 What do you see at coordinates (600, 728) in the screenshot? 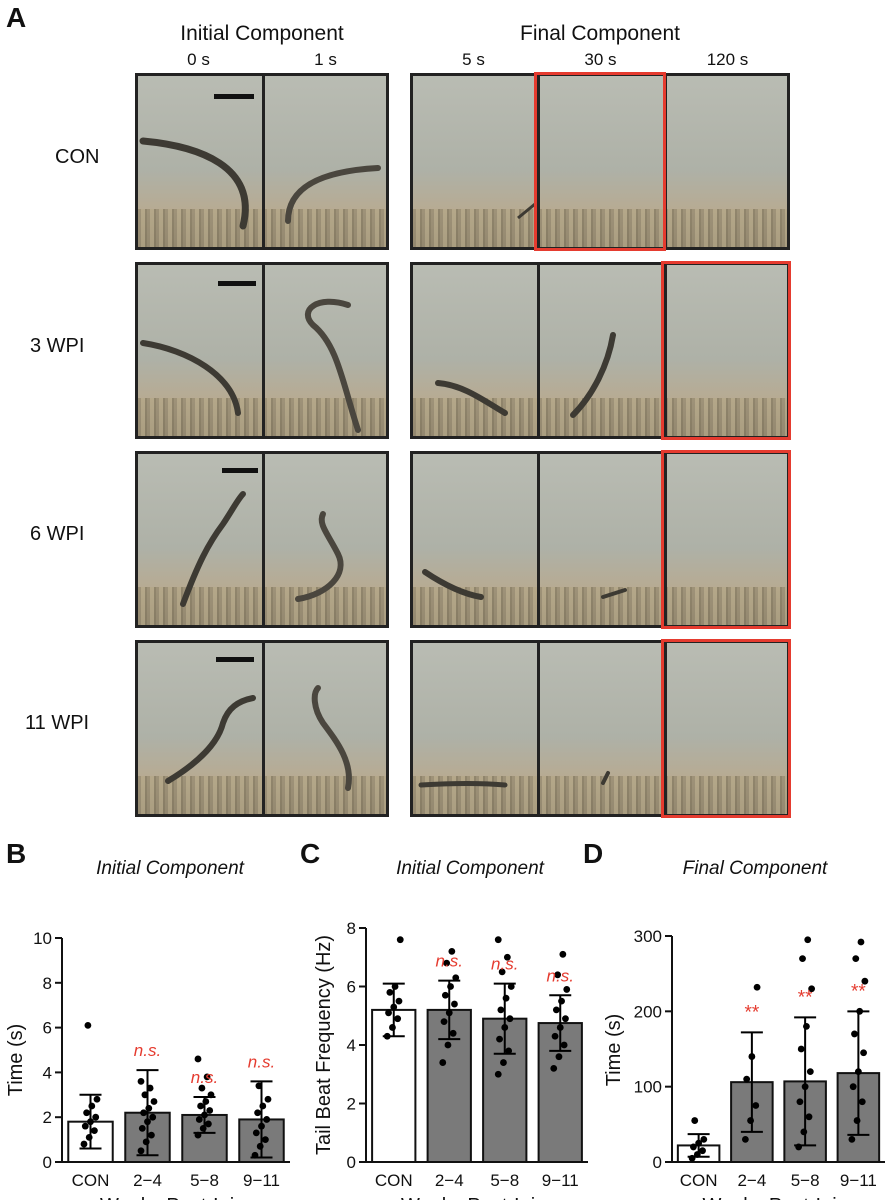
I see `photo-11wpi-final` at bounding box center [600, 728].